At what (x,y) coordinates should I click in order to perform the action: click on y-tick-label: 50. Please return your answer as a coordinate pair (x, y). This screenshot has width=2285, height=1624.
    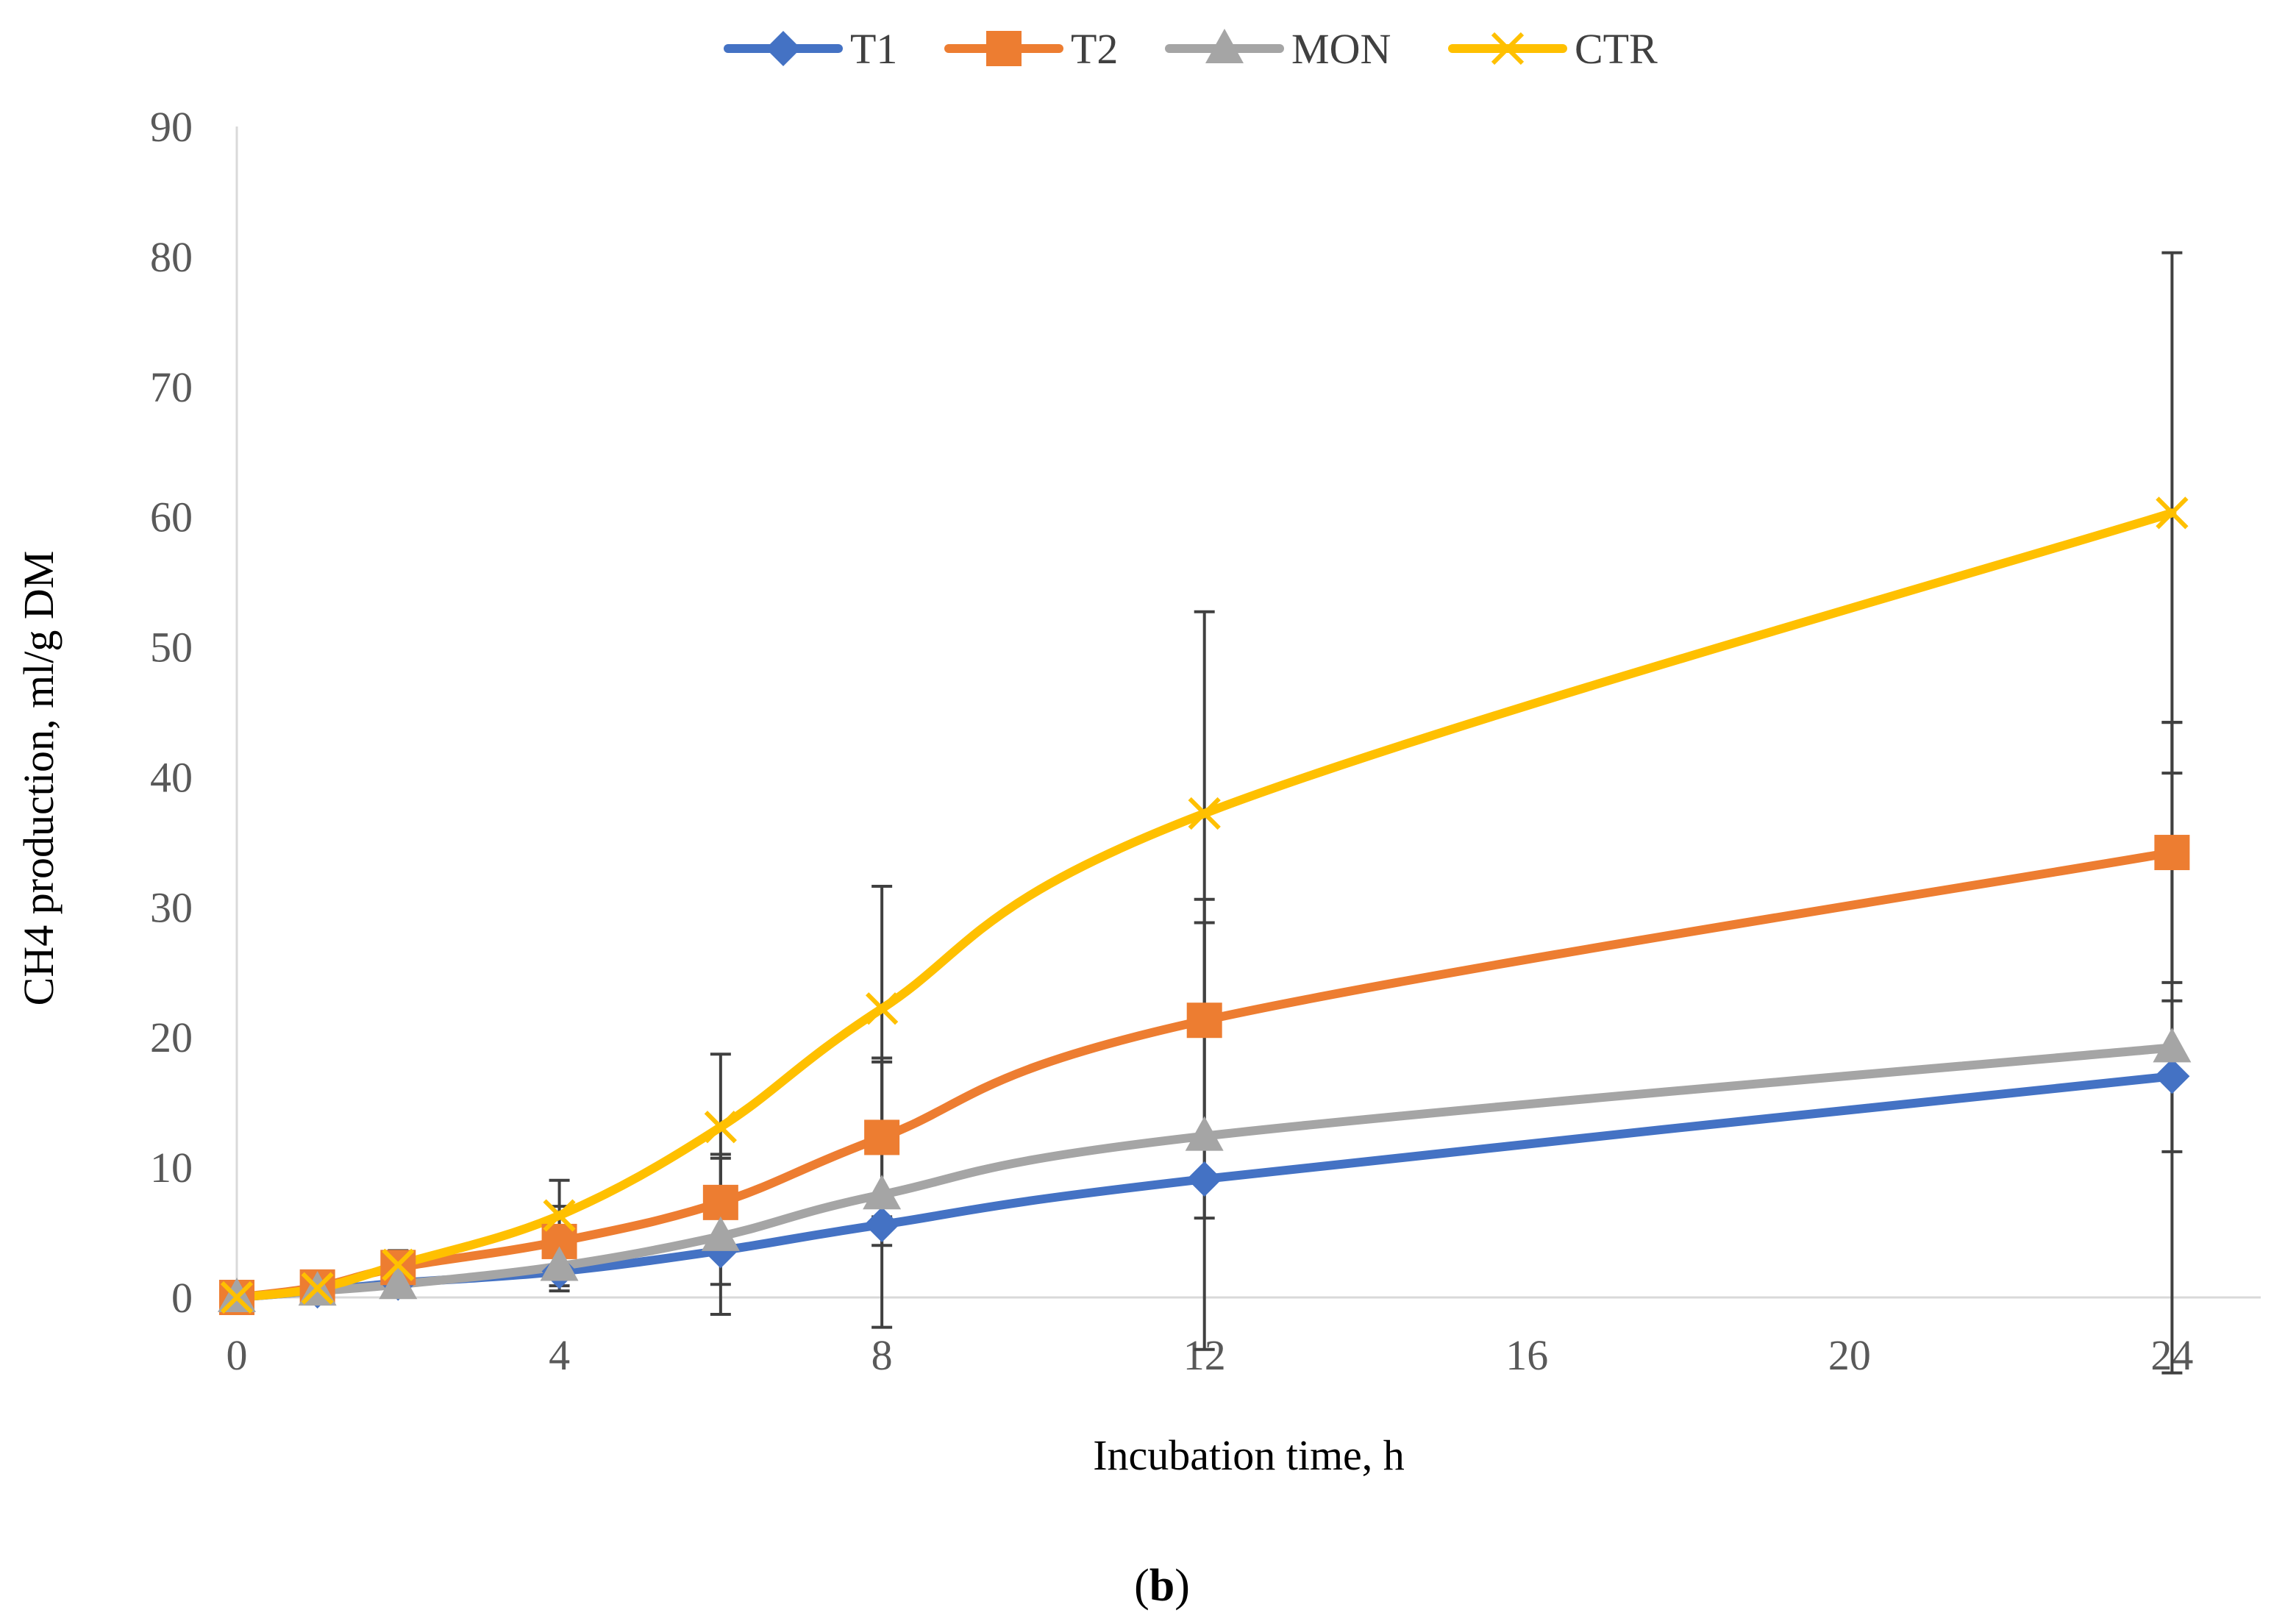
    Looking at the image, I should click on (171, 648).